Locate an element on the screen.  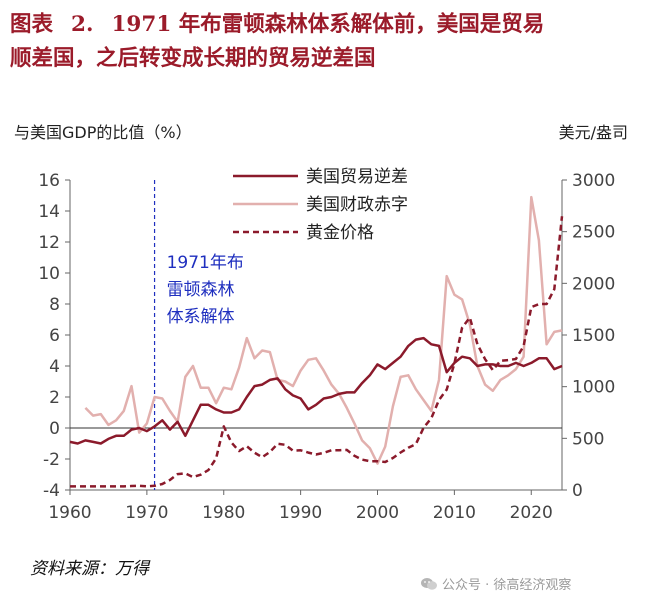
left-tick-label: 10 is located at coordinates (49, 274).